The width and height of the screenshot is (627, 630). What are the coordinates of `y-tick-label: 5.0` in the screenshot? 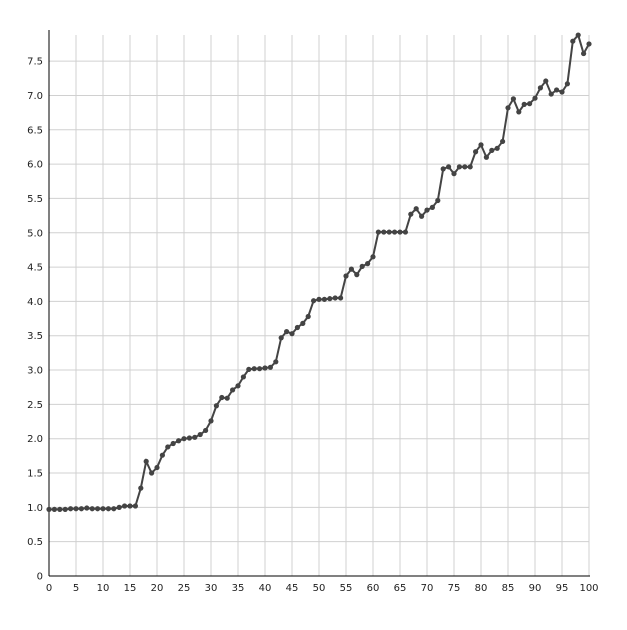 It's located at (35, 233).